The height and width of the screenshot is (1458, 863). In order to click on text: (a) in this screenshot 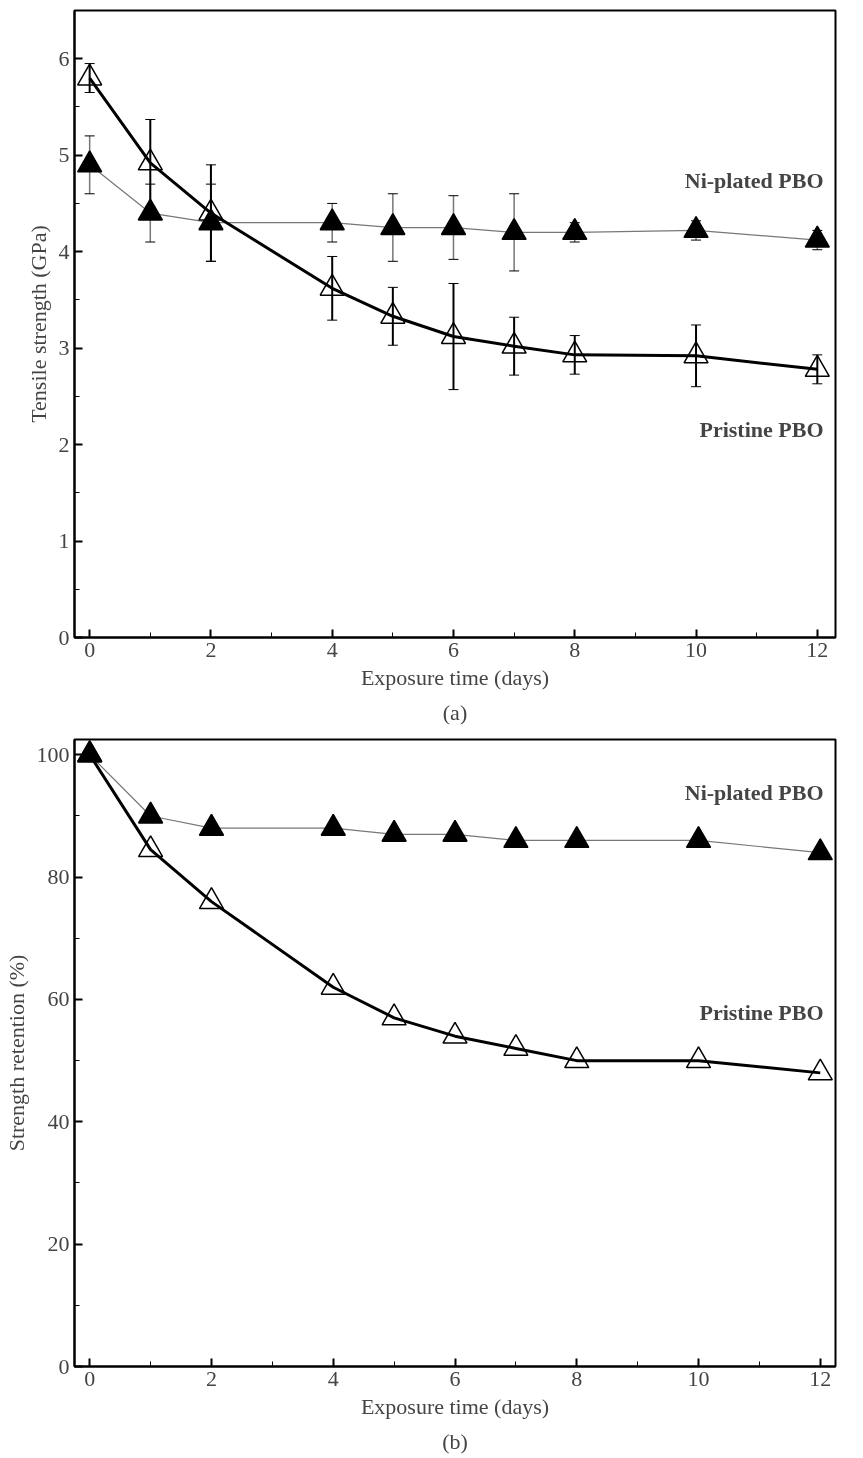, I will do `click(455, 712)`.